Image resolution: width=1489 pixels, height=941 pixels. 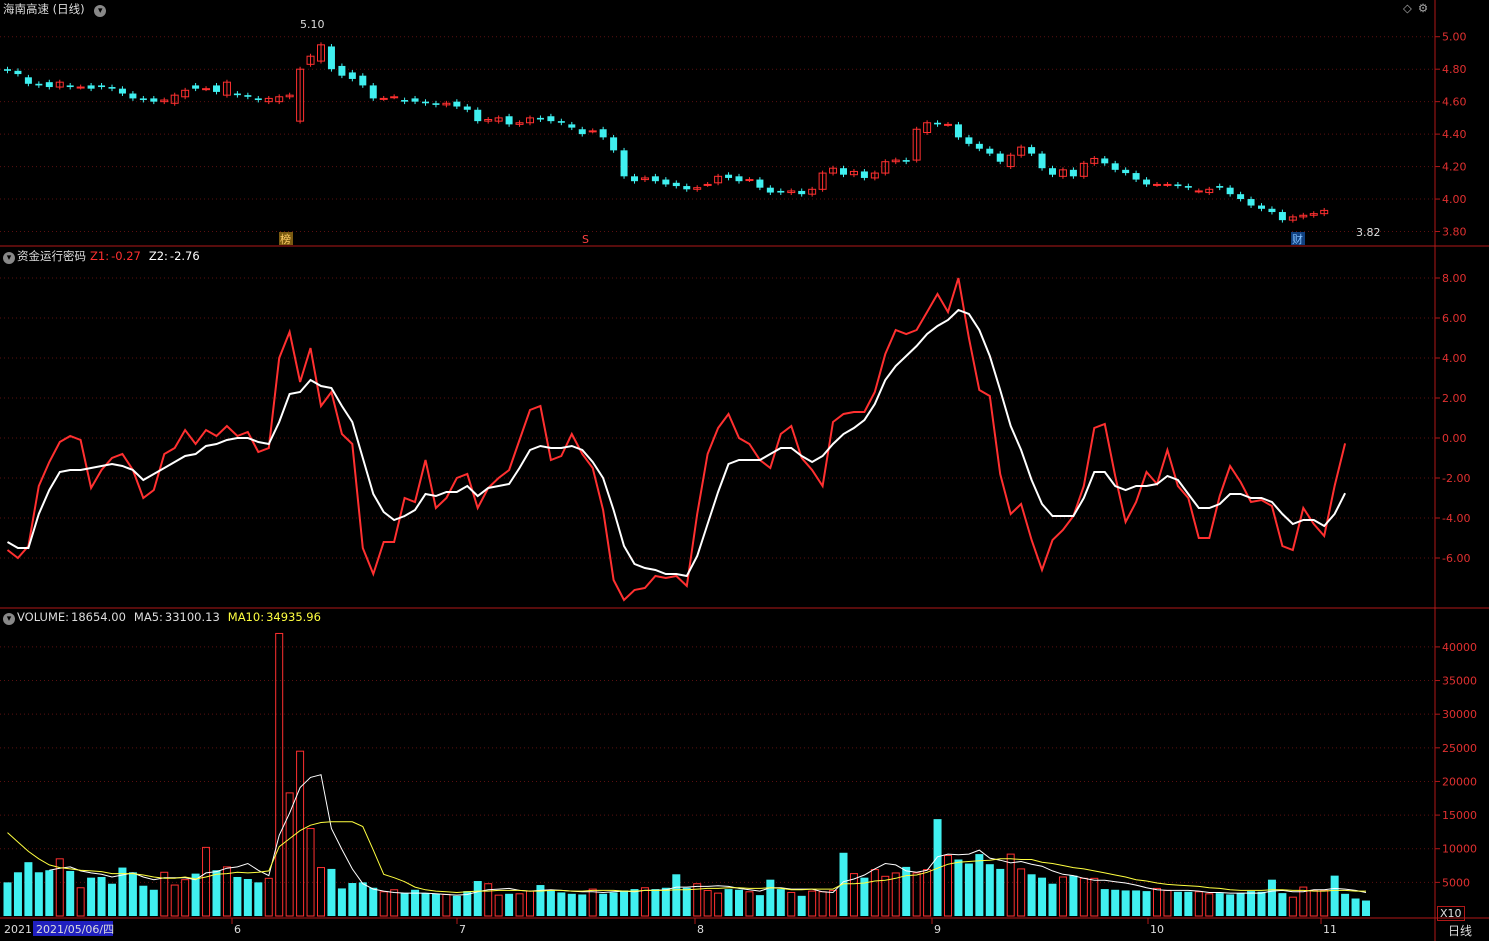 What do you see at coordinates (9, 619) in the screenshot?
I see `volume-dropdown-icon: ▾` at bounding box center [9, 619].